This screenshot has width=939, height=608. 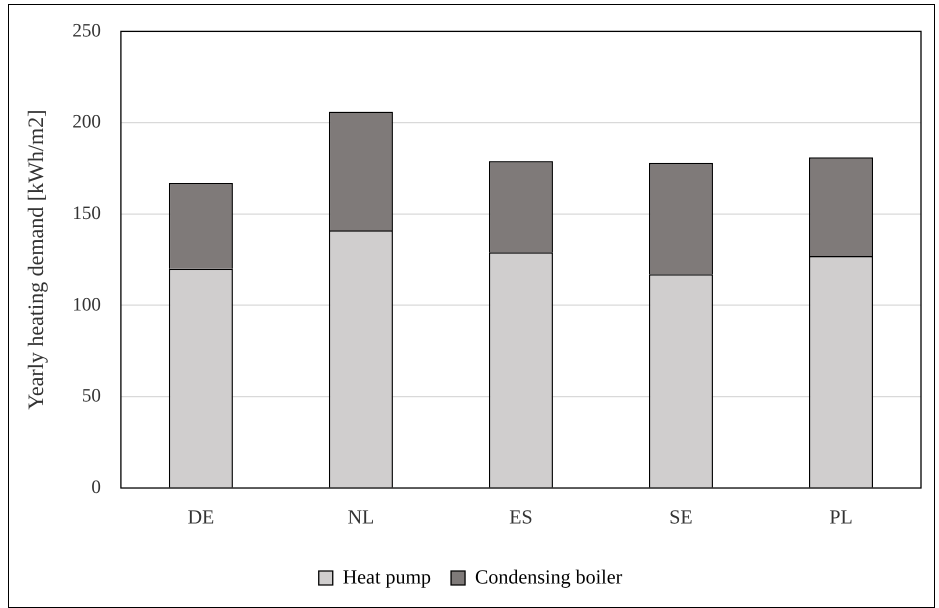 What do you see at coordinates (549, 577) in the screenshot?
I see `legend-label: Condensing boiler` at bounding box center [549, 577].